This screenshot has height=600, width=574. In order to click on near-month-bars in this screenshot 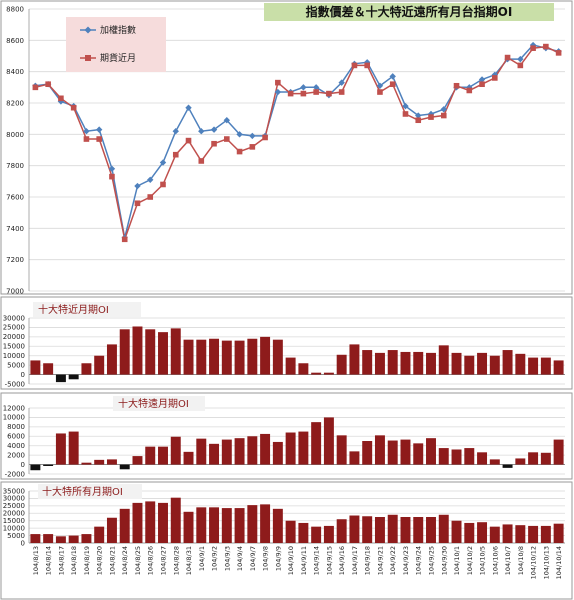, I will do `click(297, 354)`.